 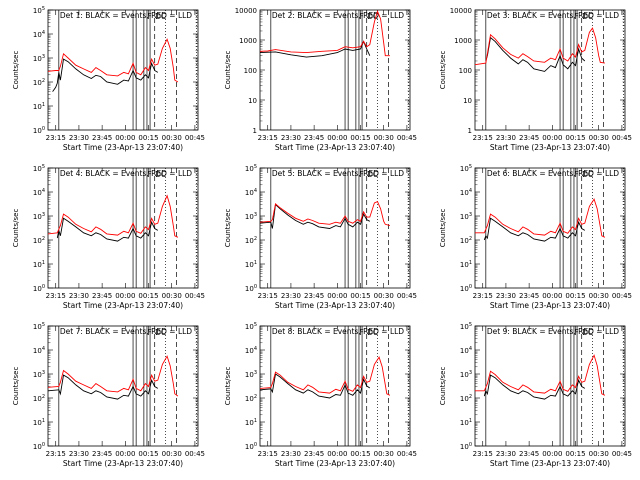 What do you see at coordinates (338, 15) in the screenshot?
I see `panel-title: Det 2: BLACK = Events, RED = LLD` at bounding box center [338, 15].